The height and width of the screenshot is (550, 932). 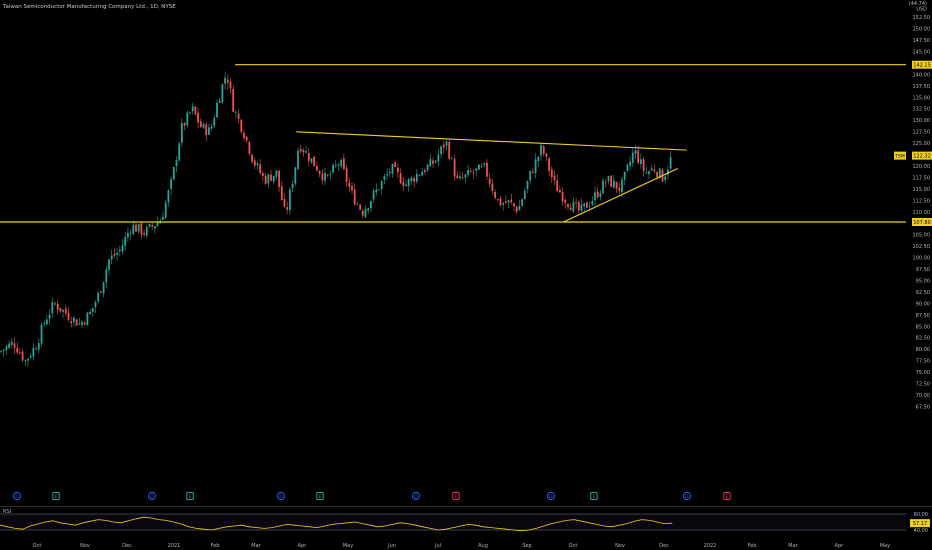 What do you see at coordinates (336, 524) in the screenshot?
I see `rsi-line` at bounding box center [336, 524].